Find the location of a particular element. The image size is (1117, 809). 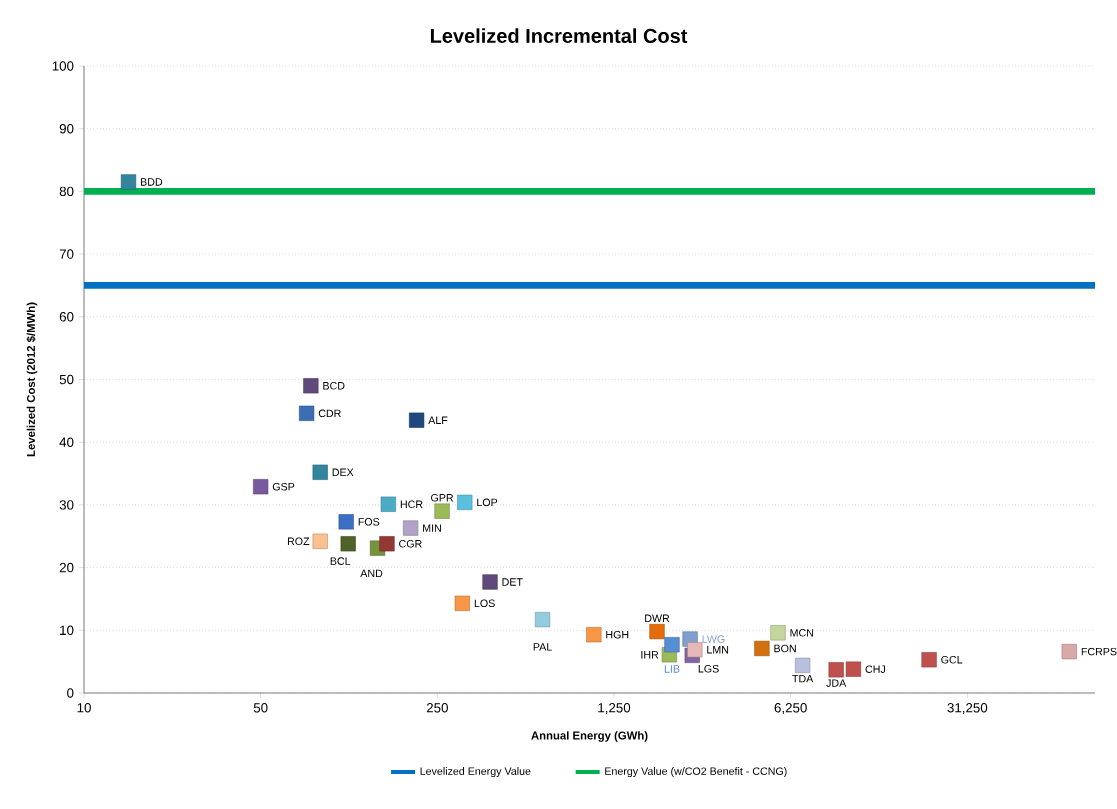

series-label: MIN is located at coordinates (432, 528).